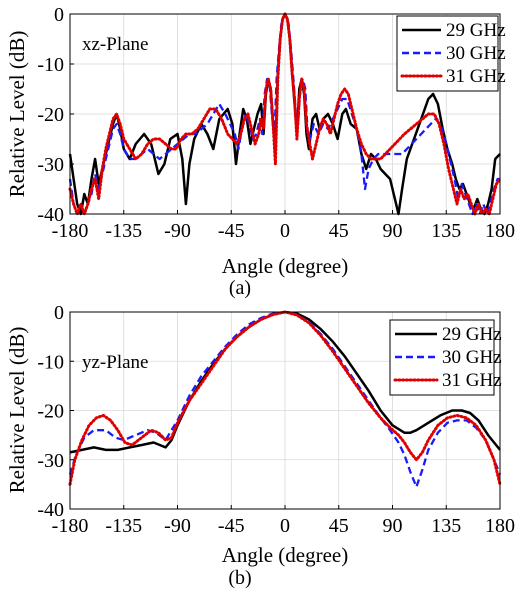 This screenshot has height=594, width=517. Describe the element at coordinates (476, 76) in the screenshot. I see `legend-label-31ghz-a: 31 GHz` at that location.